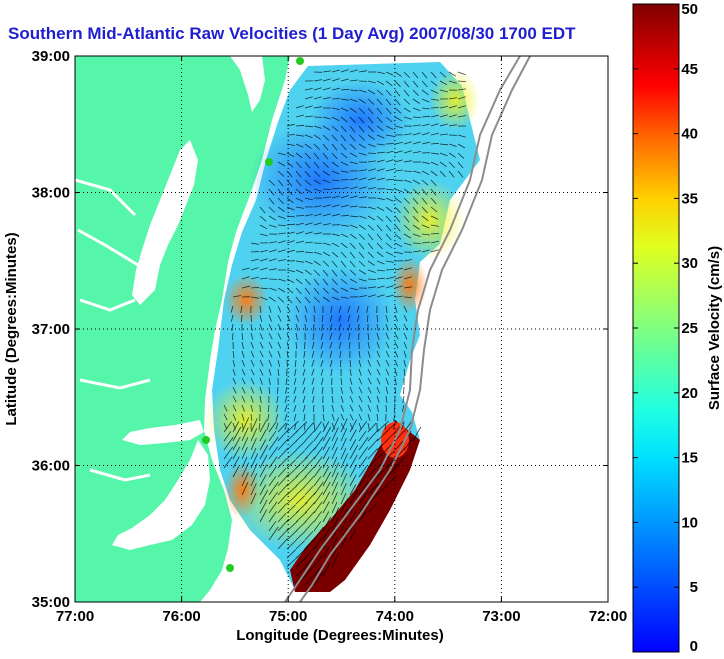 This screenshot has height=659, width=724. Describe the element at coordinates (165, 222) in the screenshot. I see `chesapeake-bay` at that location.